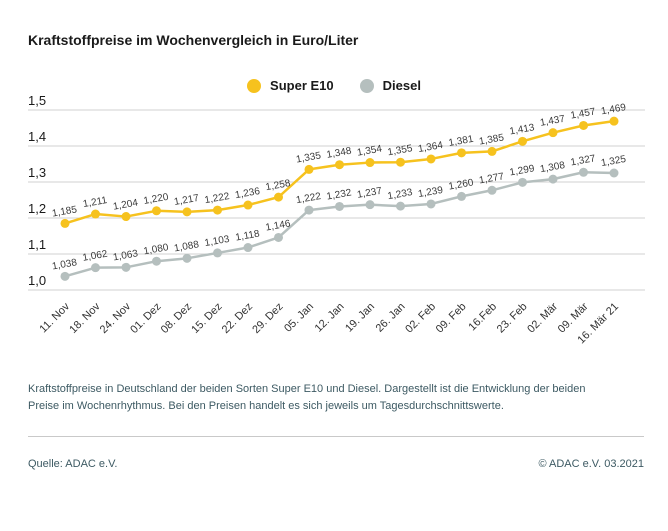 This screenshot has height=531, width=668. I want to click on svg-text: 1,088, so click(186, 246).